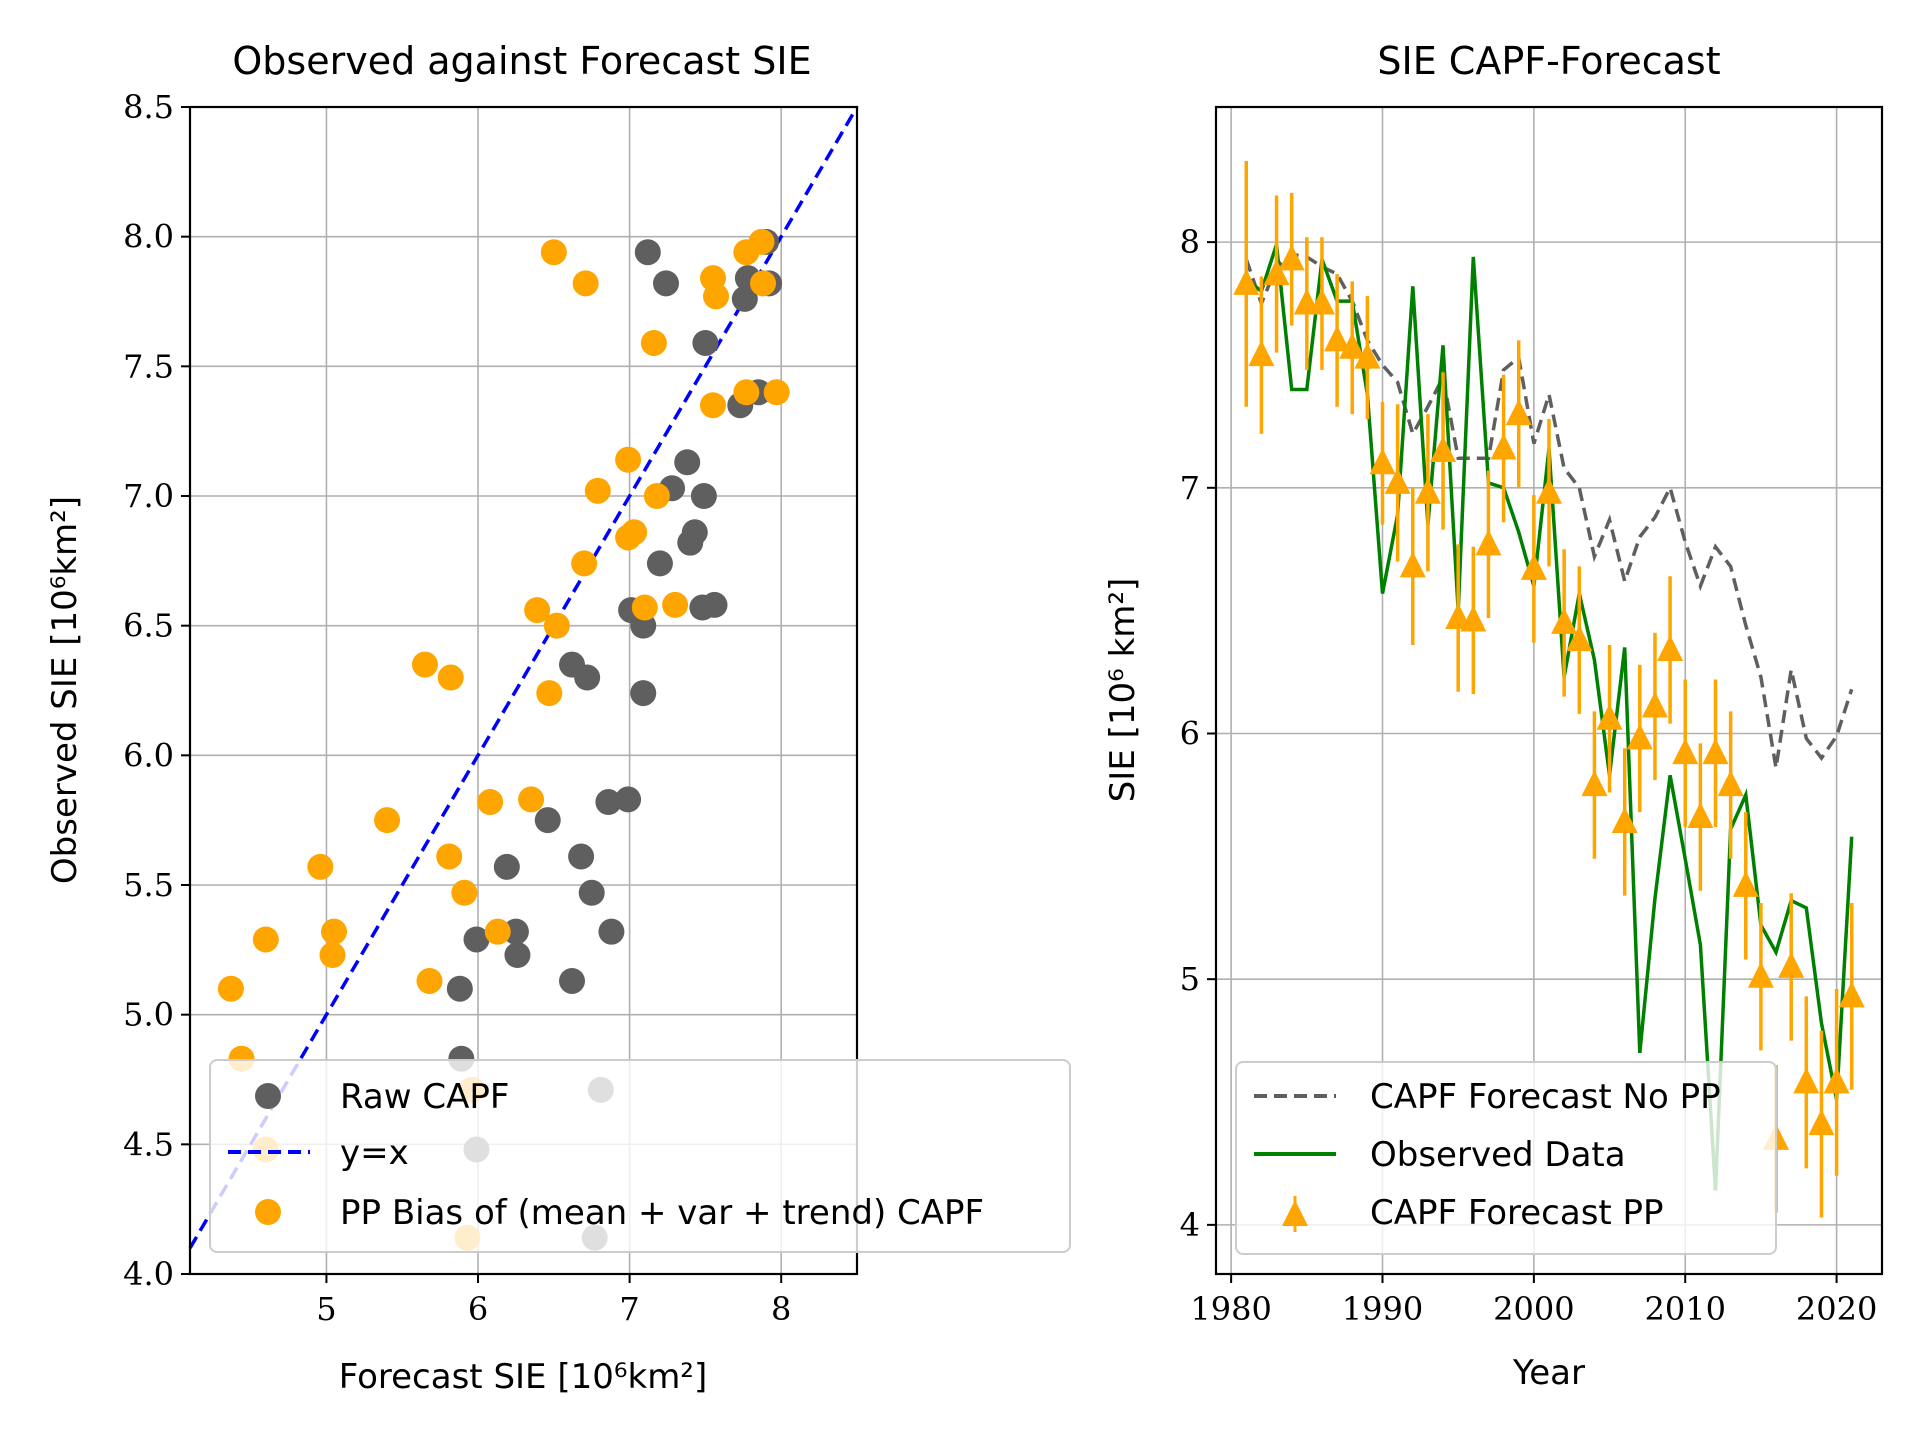 This screenshot has height=1440, width=1920. I want to click on scatter-title: Observed against Forecast SIE, so click(521, 61).